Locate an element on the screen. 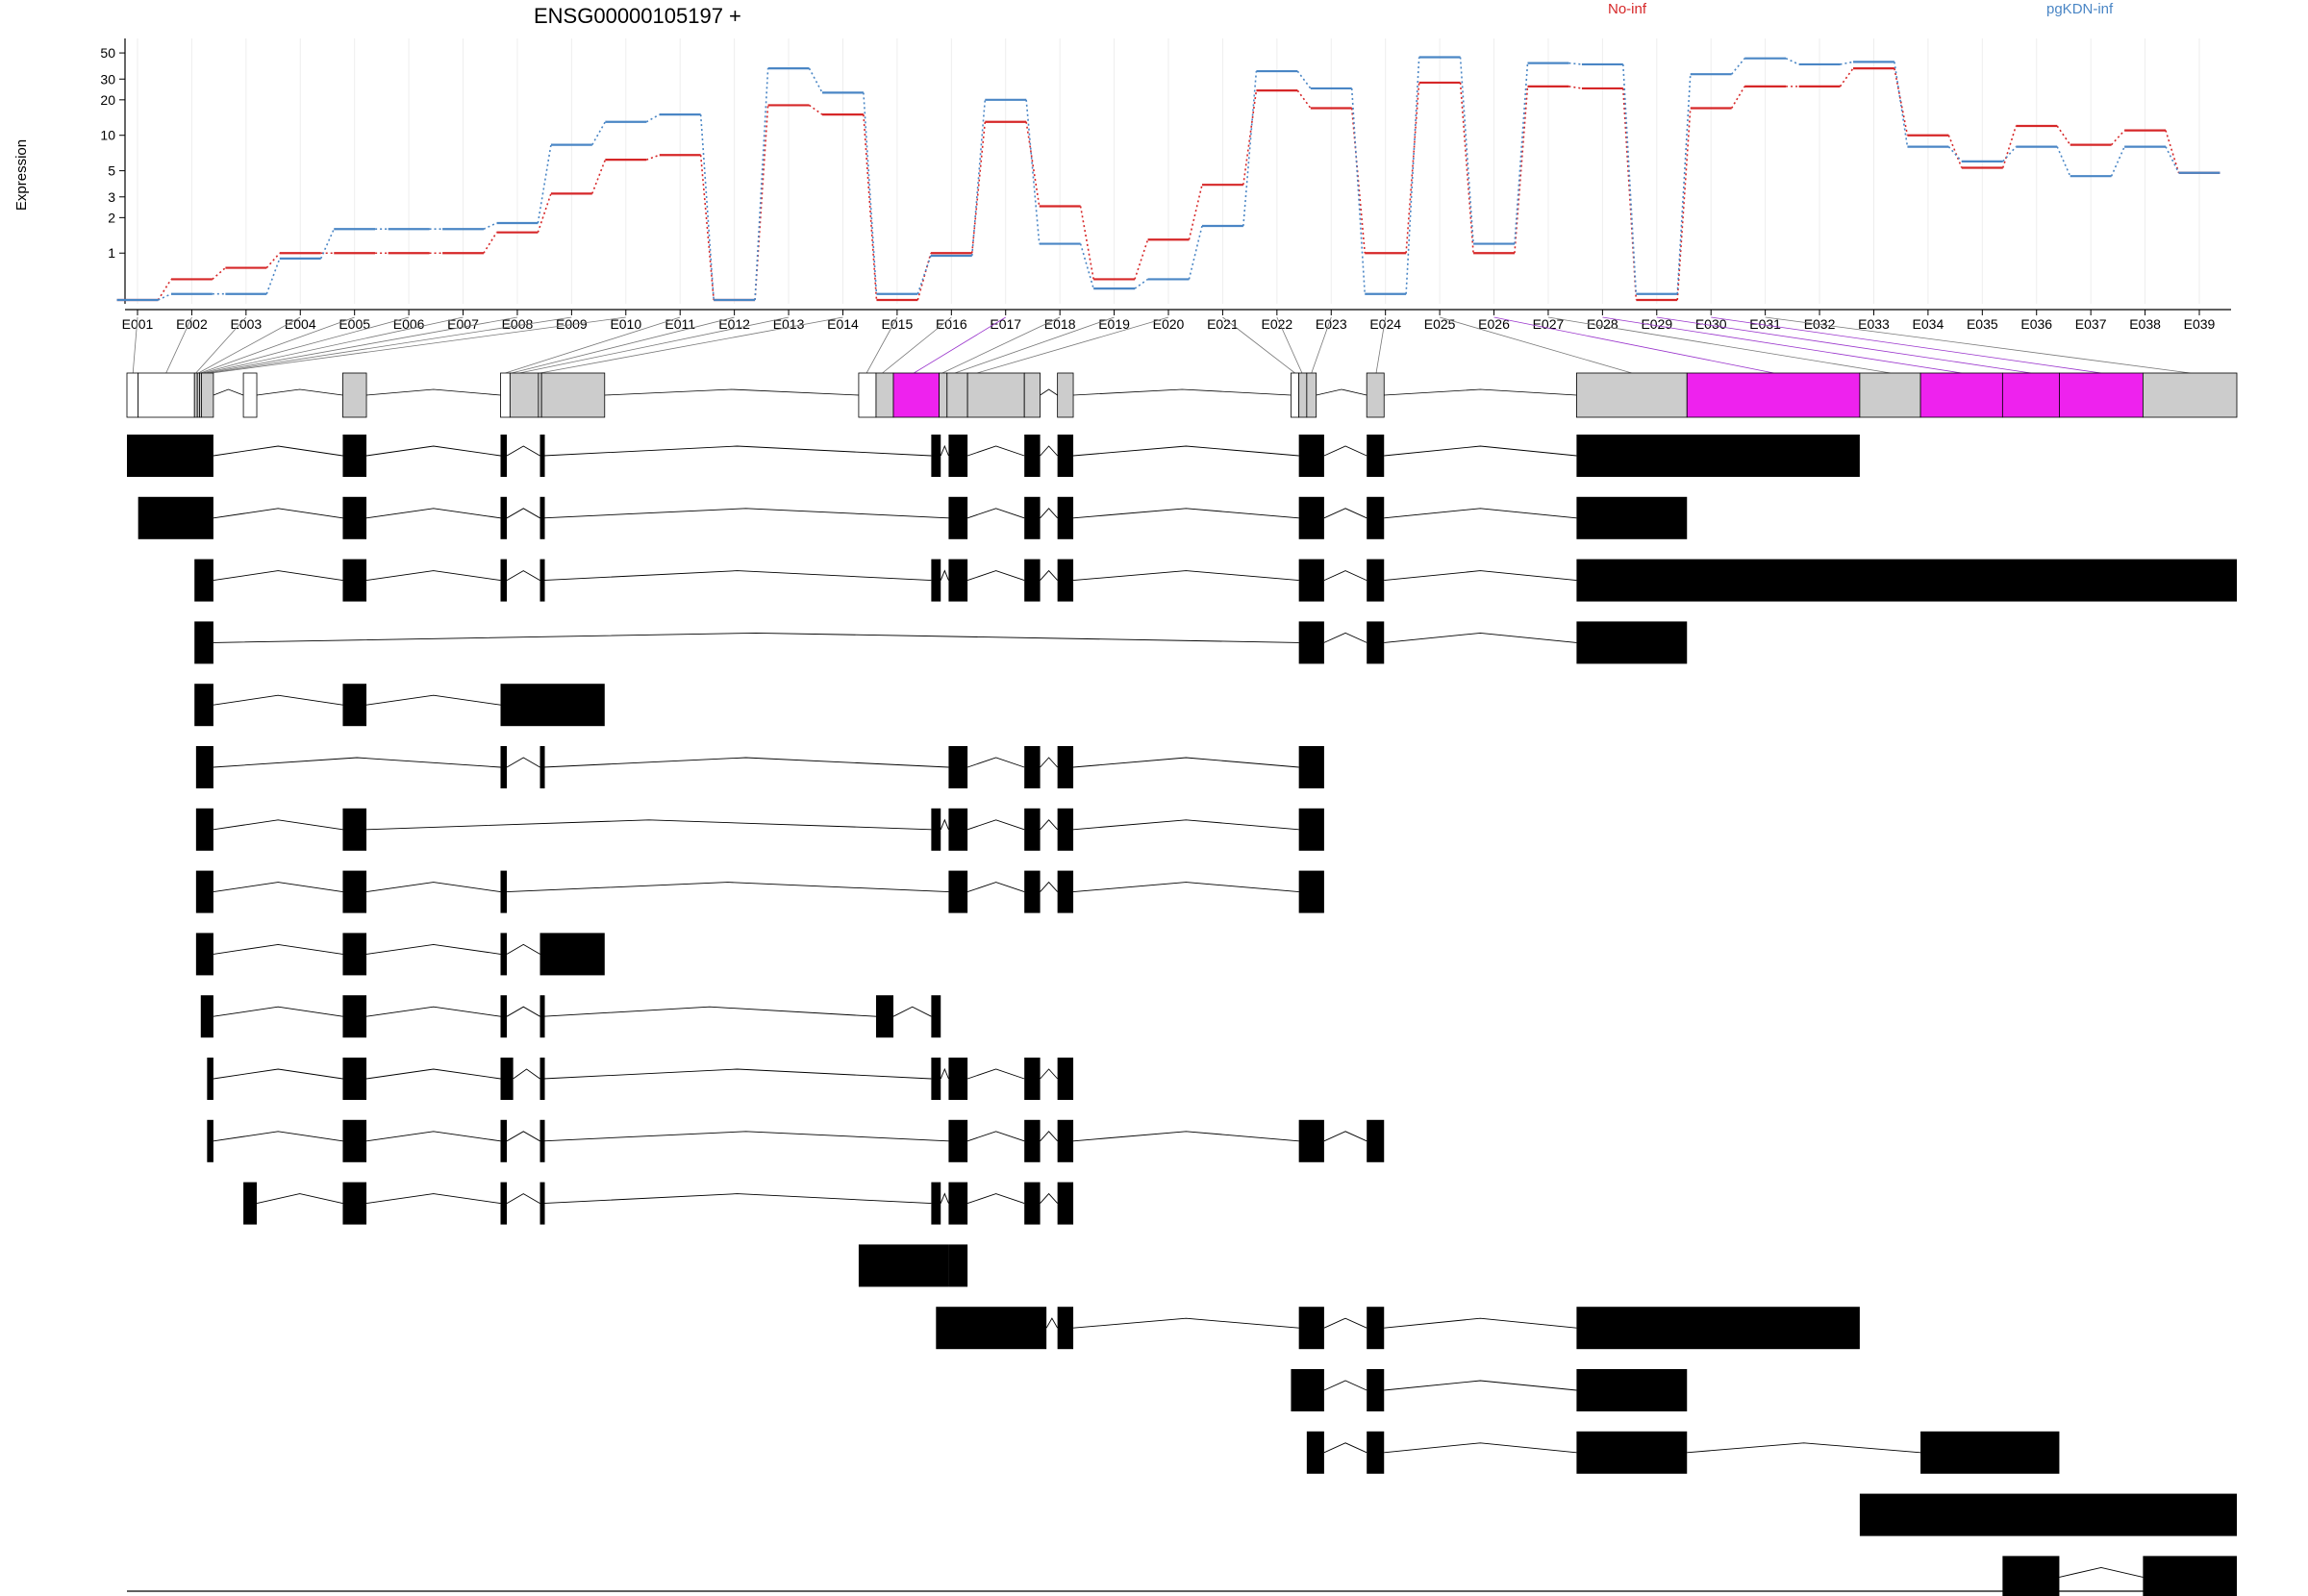 The height and width of the screenshot is (1596, 2308). x-tick-label: E018 is located at coordinates (1060, 324).